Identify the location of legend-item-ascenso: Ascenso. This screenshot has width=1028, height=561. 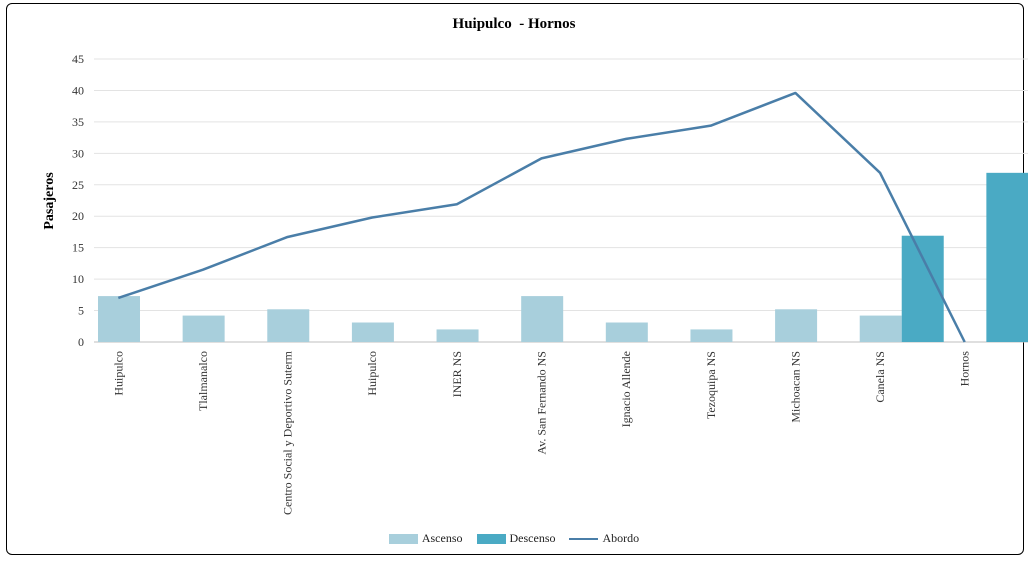
(425, 538).